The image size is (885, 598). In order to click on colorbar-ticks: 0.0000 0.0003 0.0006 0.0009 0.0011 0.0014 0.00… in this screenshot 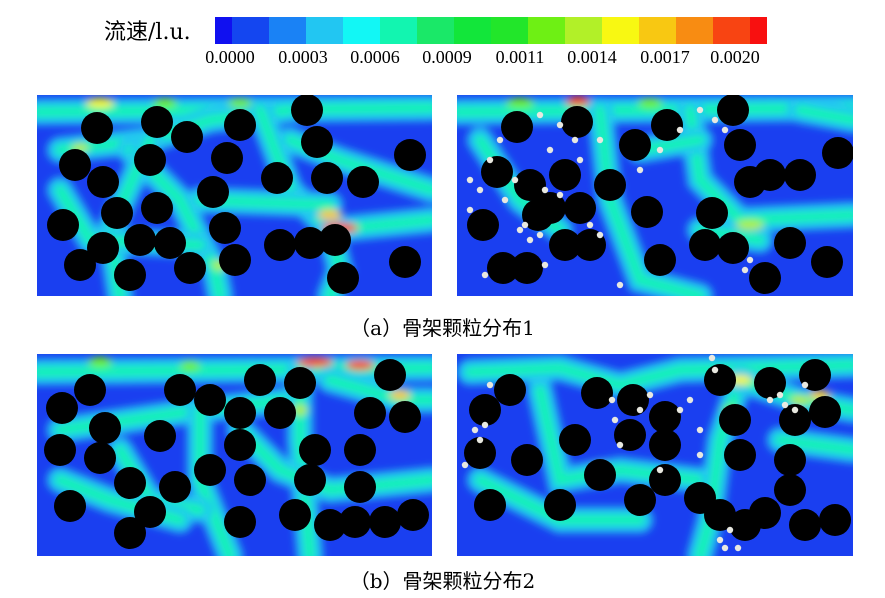, I will do `click(490, 59)`.